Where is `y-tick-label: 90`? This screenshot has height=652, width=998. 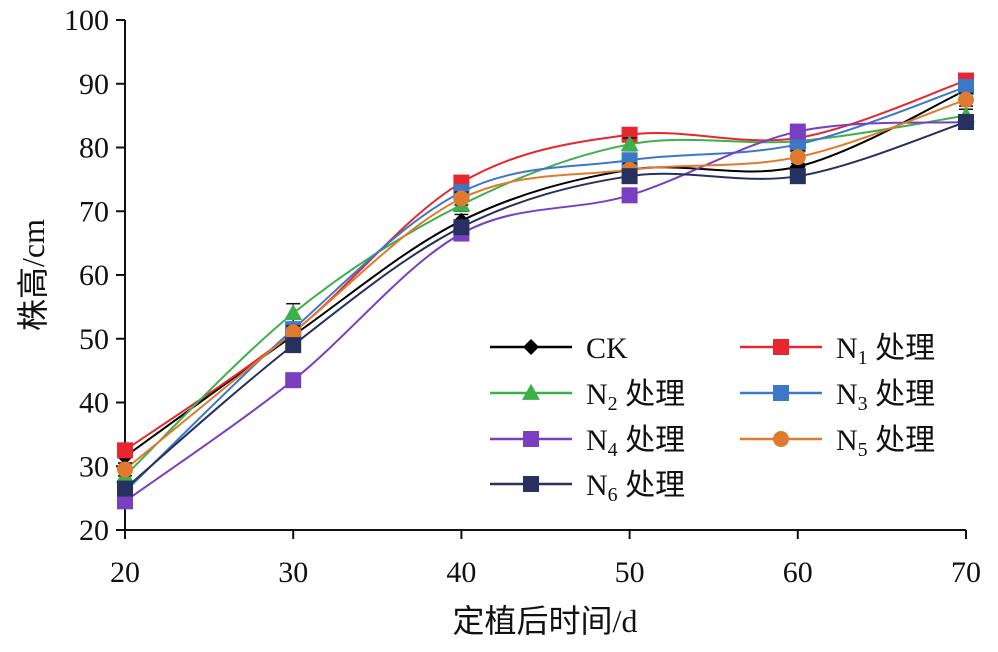 y-tick-label: 90 is located at coordinates (94, 84).